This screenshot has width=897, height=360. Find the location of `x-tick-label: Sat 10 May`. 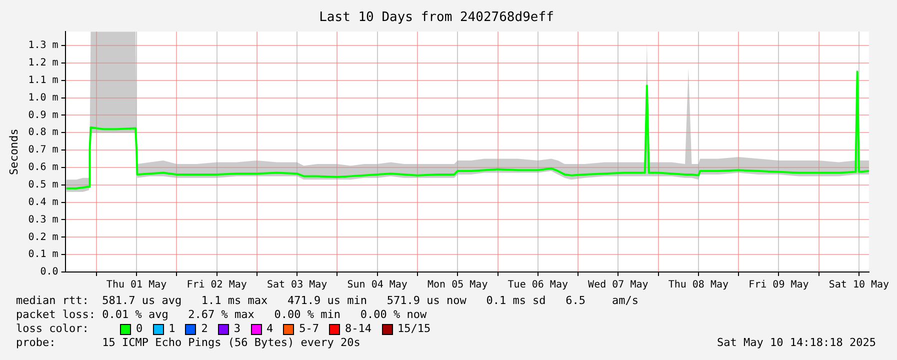

x-tick-label: Sat 10 May is located at coordinates (859, 285).